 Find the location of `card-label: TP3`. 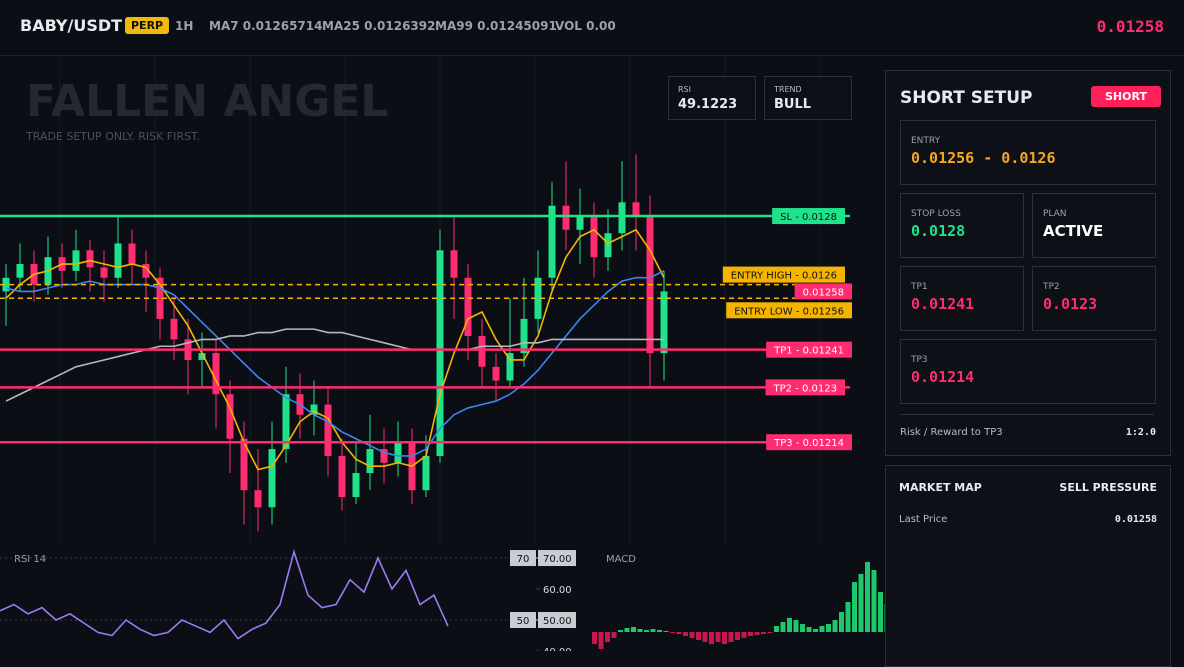

card-label: TP3 is located at coordinates (919, 360).